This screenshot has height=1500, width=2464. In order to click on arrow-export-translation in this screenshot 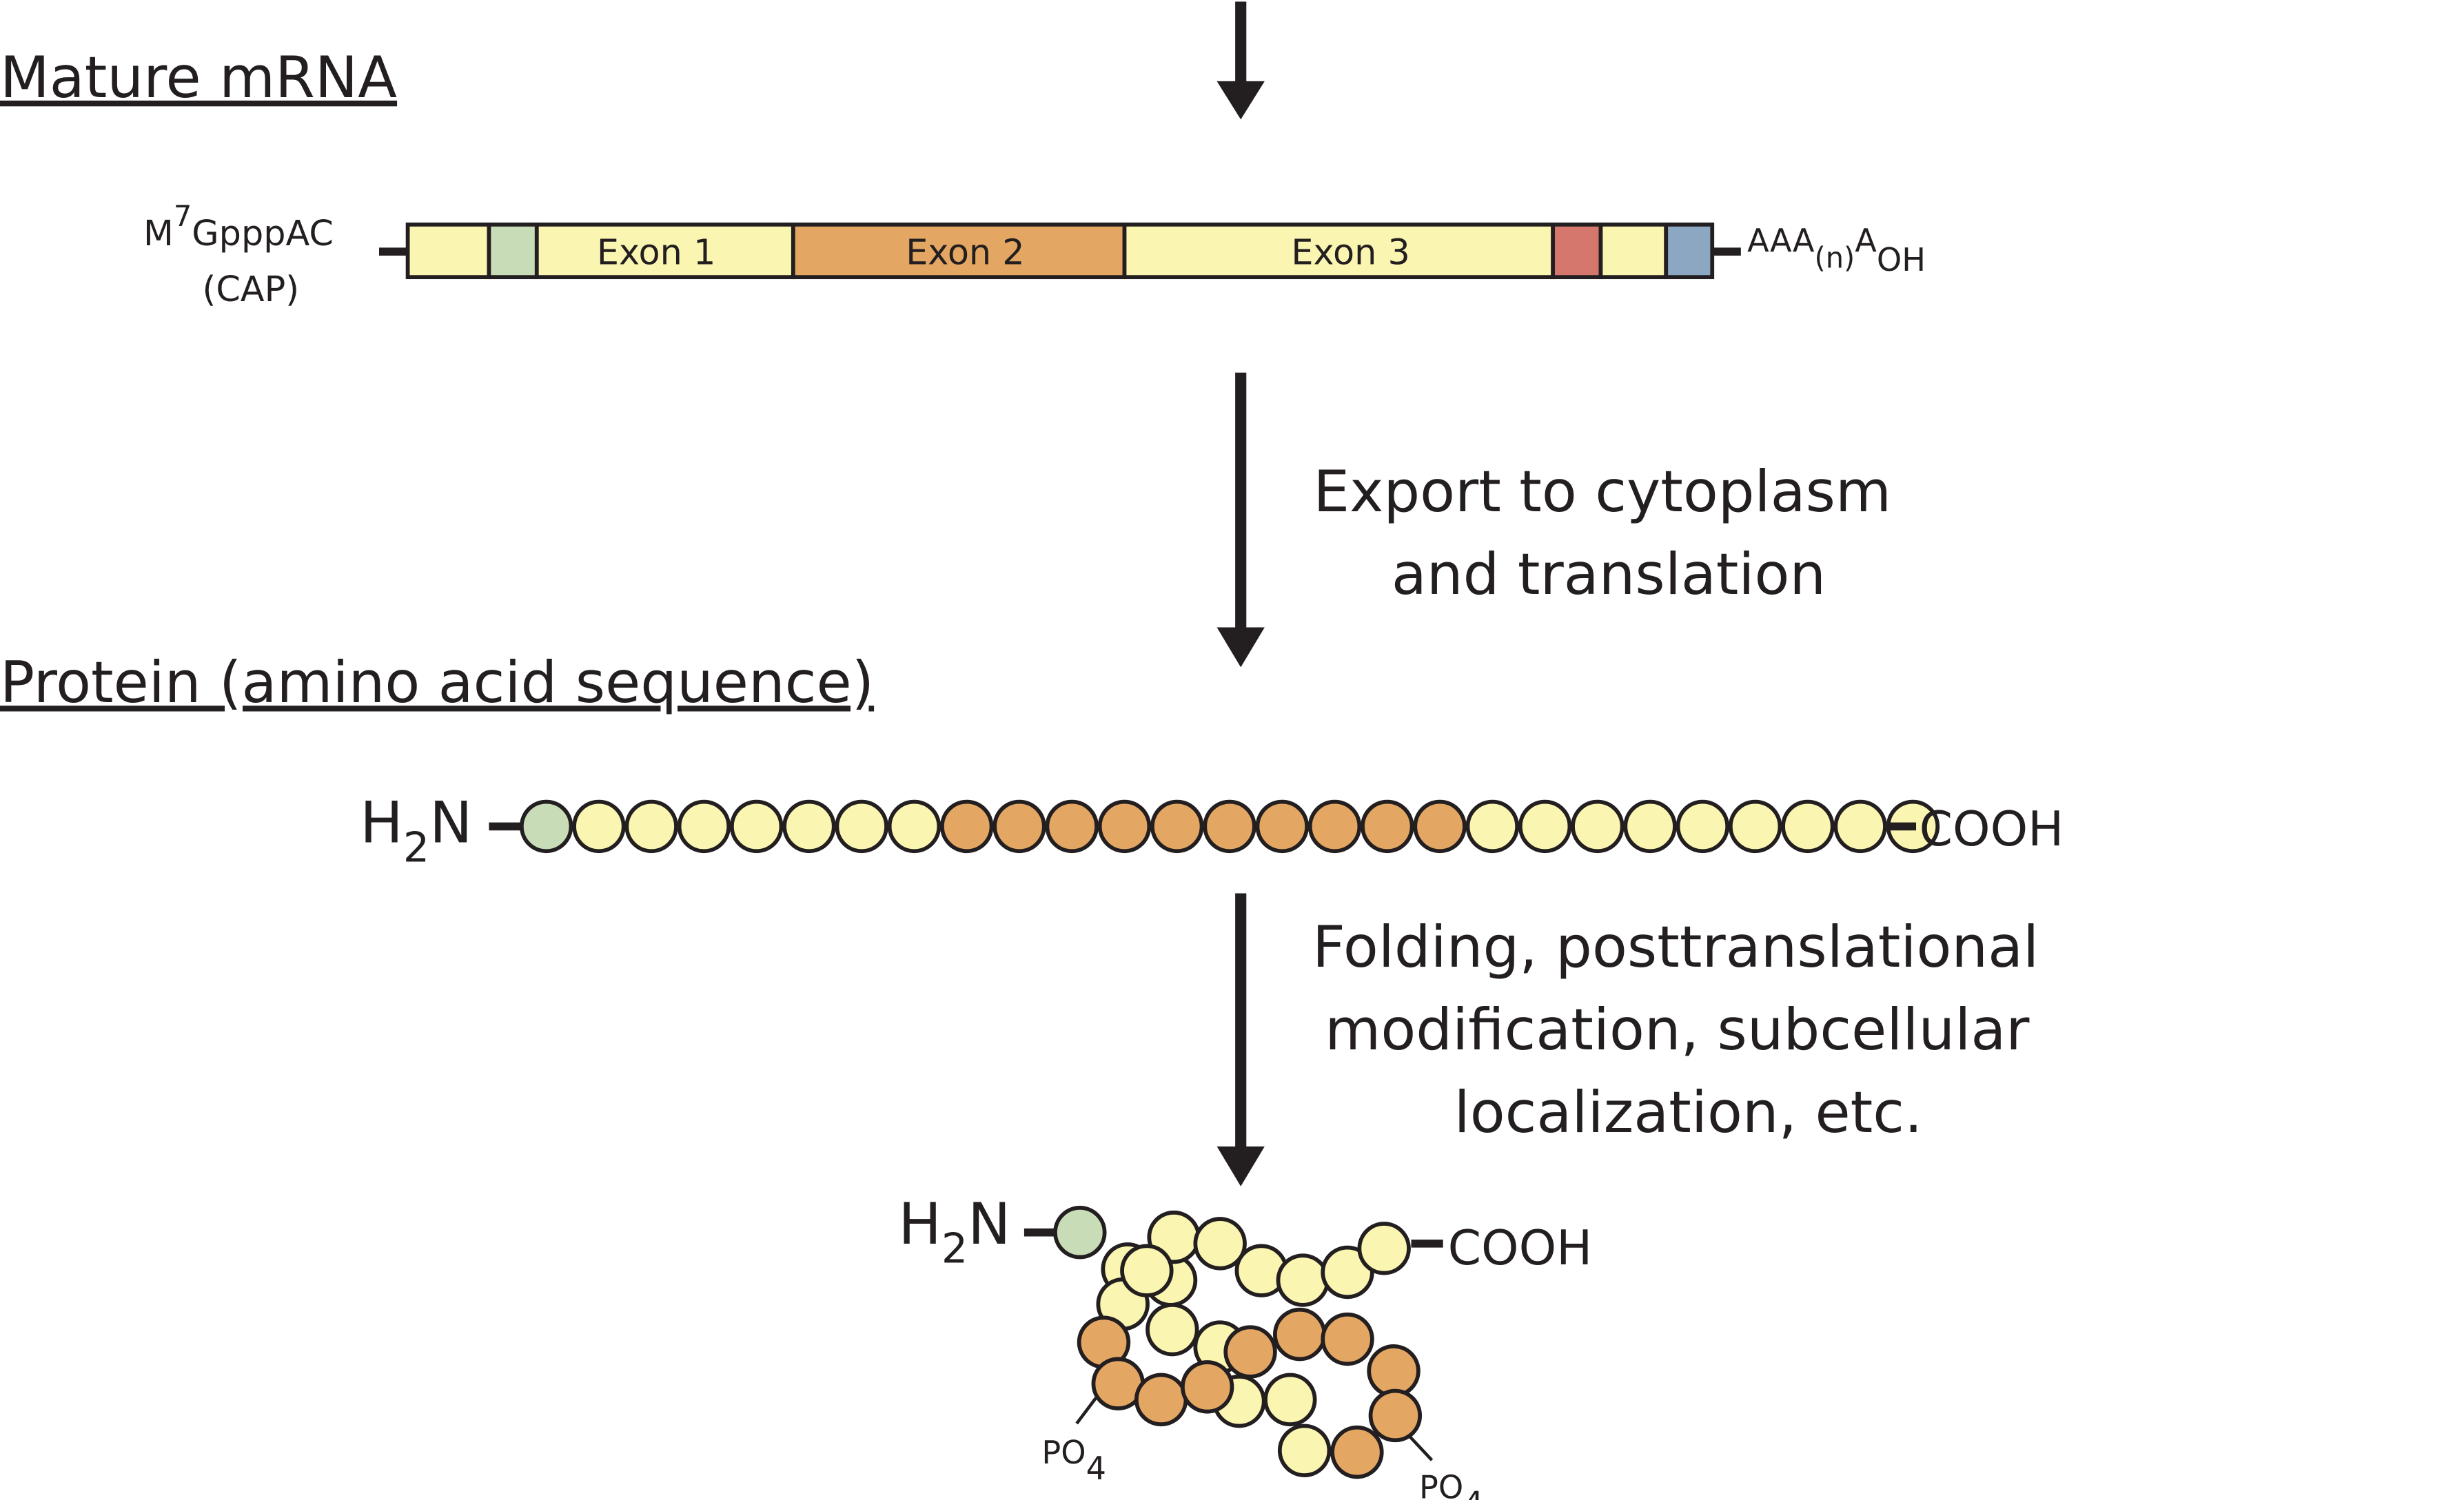, I will do `click(1240, 520)`.